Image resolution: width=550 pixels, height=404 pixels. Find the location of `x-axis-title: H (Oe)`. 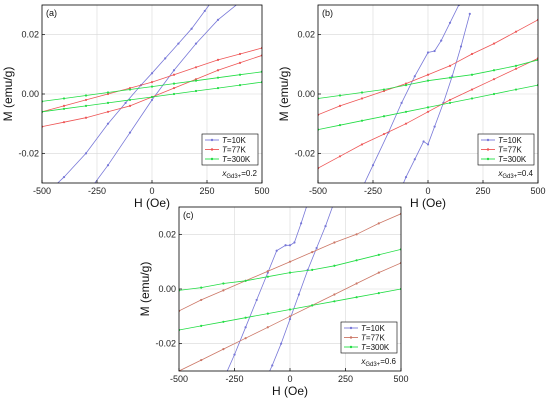

x-axis-title: H (Oe) is located at coordinates (428, 203).